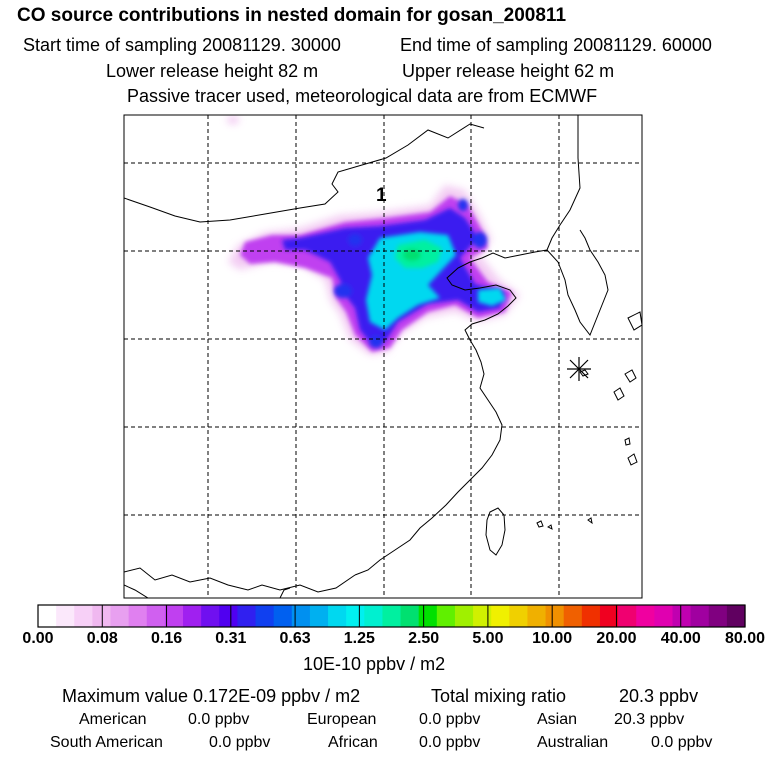 This screenshot has height=768, width=768. What do you see at coordinates (373, 235) in the screenshot?
I see `concentration-field` at bounding box center [373, 235].